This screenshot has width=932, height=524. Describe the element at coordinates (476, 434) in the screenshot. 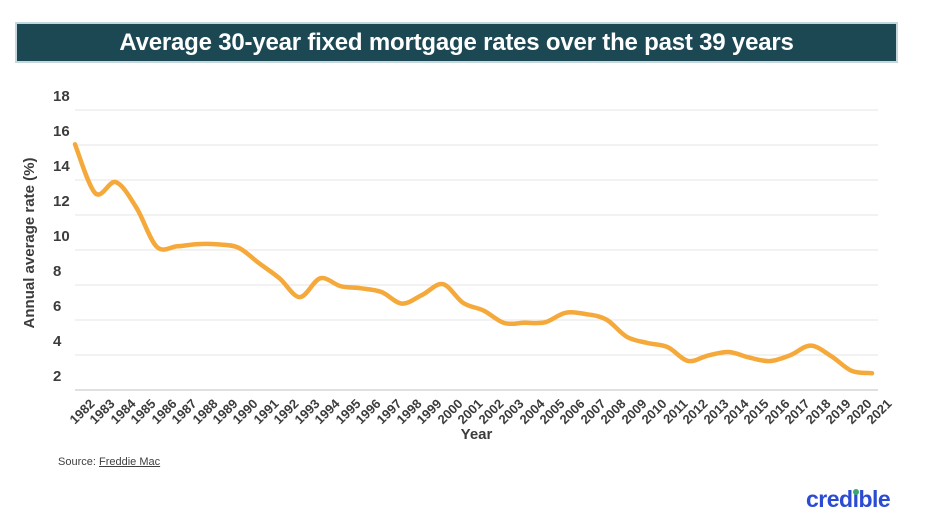

I see `x-axis-label: Year` at that location.